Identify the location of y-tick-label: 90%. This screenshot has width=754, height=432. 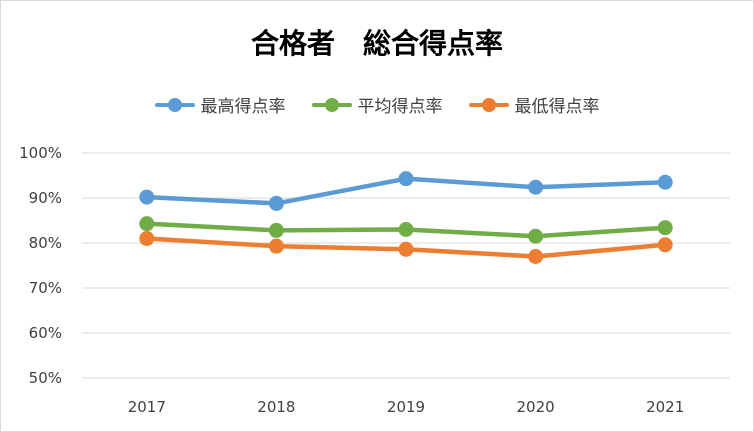
(45, 198).